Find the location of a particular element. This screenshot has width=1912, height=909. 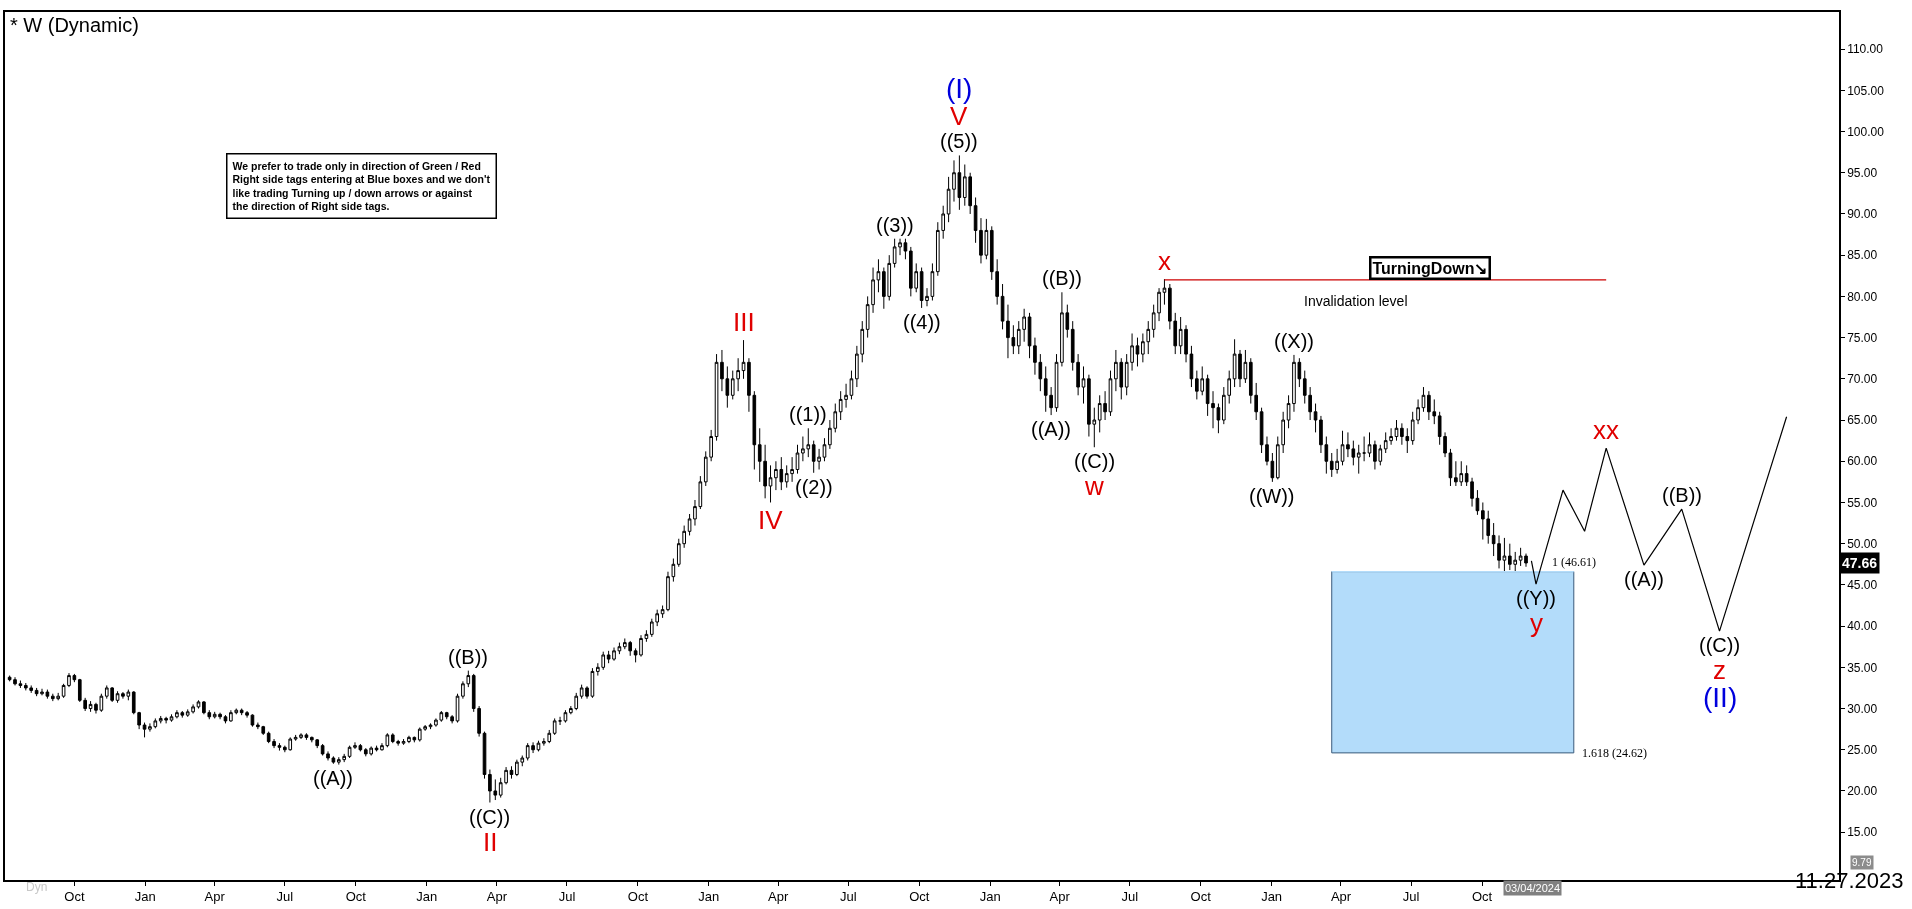

y-tick-label: 85.00 is located at coordinates (1862, 255).